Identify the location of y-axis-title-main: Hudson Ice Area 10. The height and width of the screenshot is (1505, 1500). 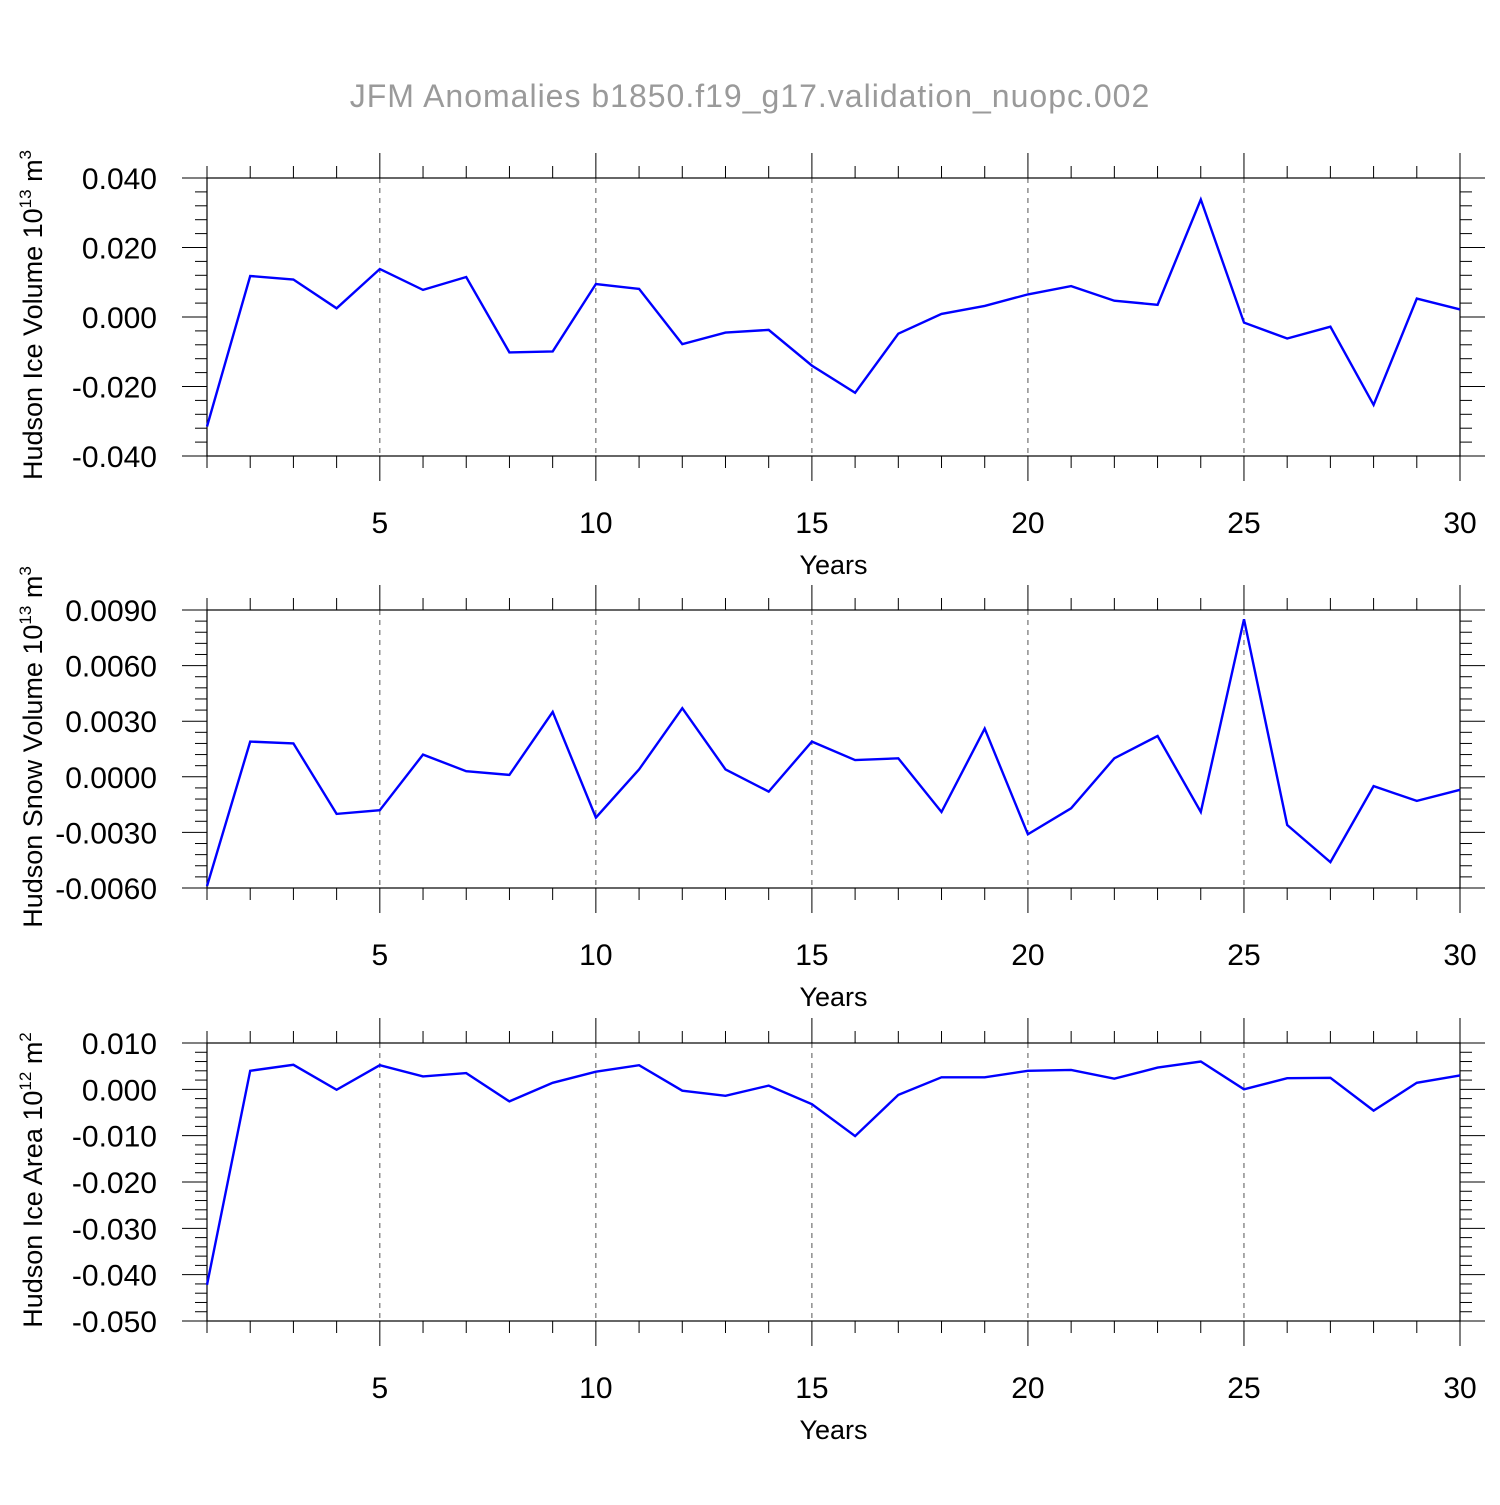
(33, 1209).